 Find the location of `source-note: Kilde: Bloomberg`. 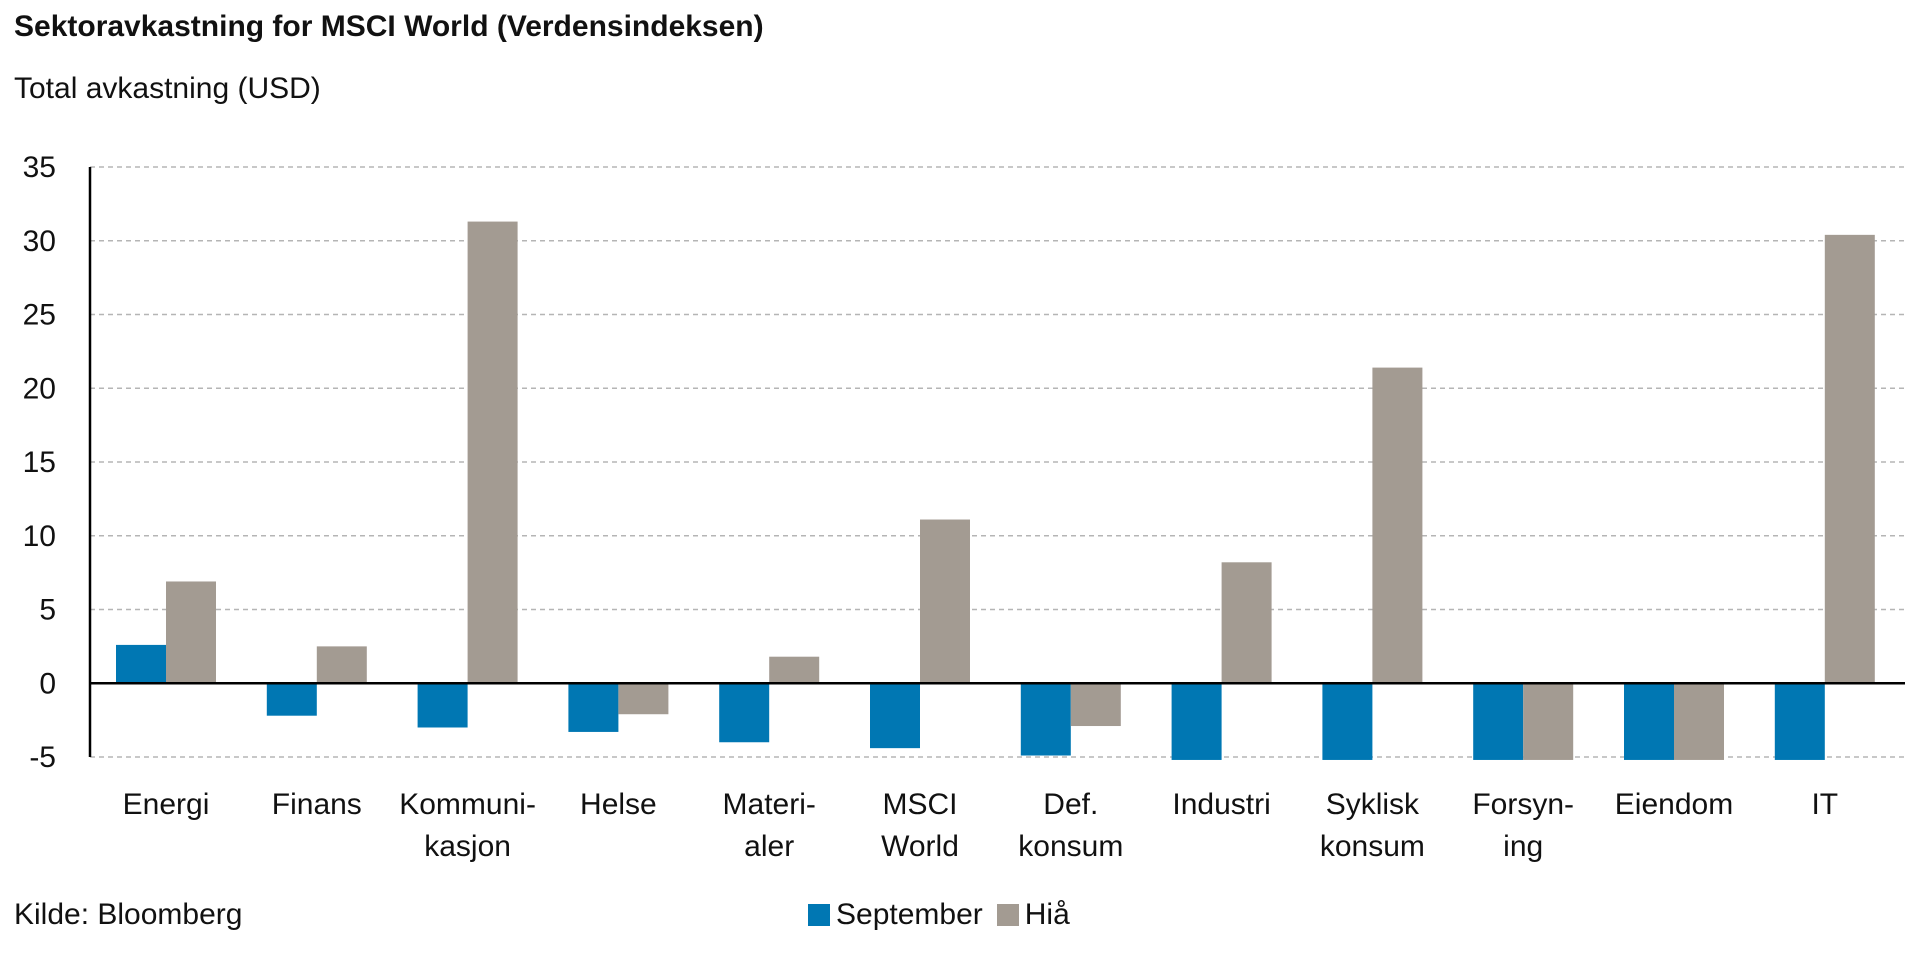

source-note: Kilde: Bloomberg is located at coordinates (128, 914).